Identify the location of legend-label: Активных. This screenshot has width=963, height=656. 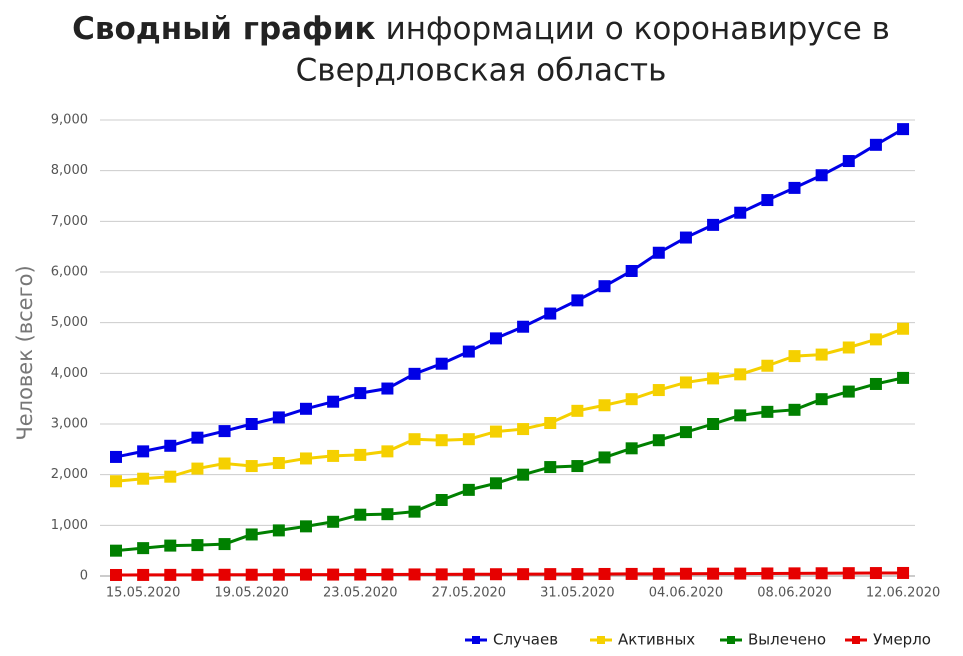
(656, 640).